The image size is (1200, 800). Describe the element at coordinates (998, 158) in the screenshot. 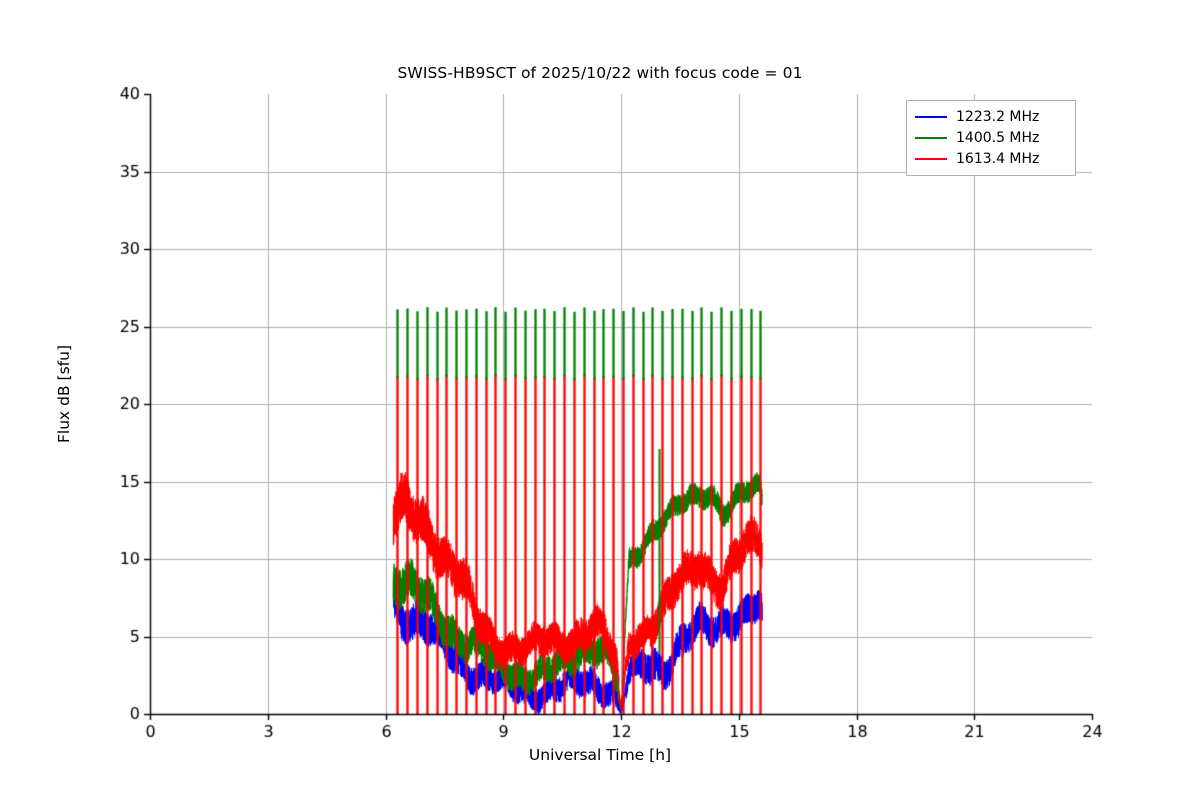

I see `legend-label-1613: 1613.4 MHz` at that location.